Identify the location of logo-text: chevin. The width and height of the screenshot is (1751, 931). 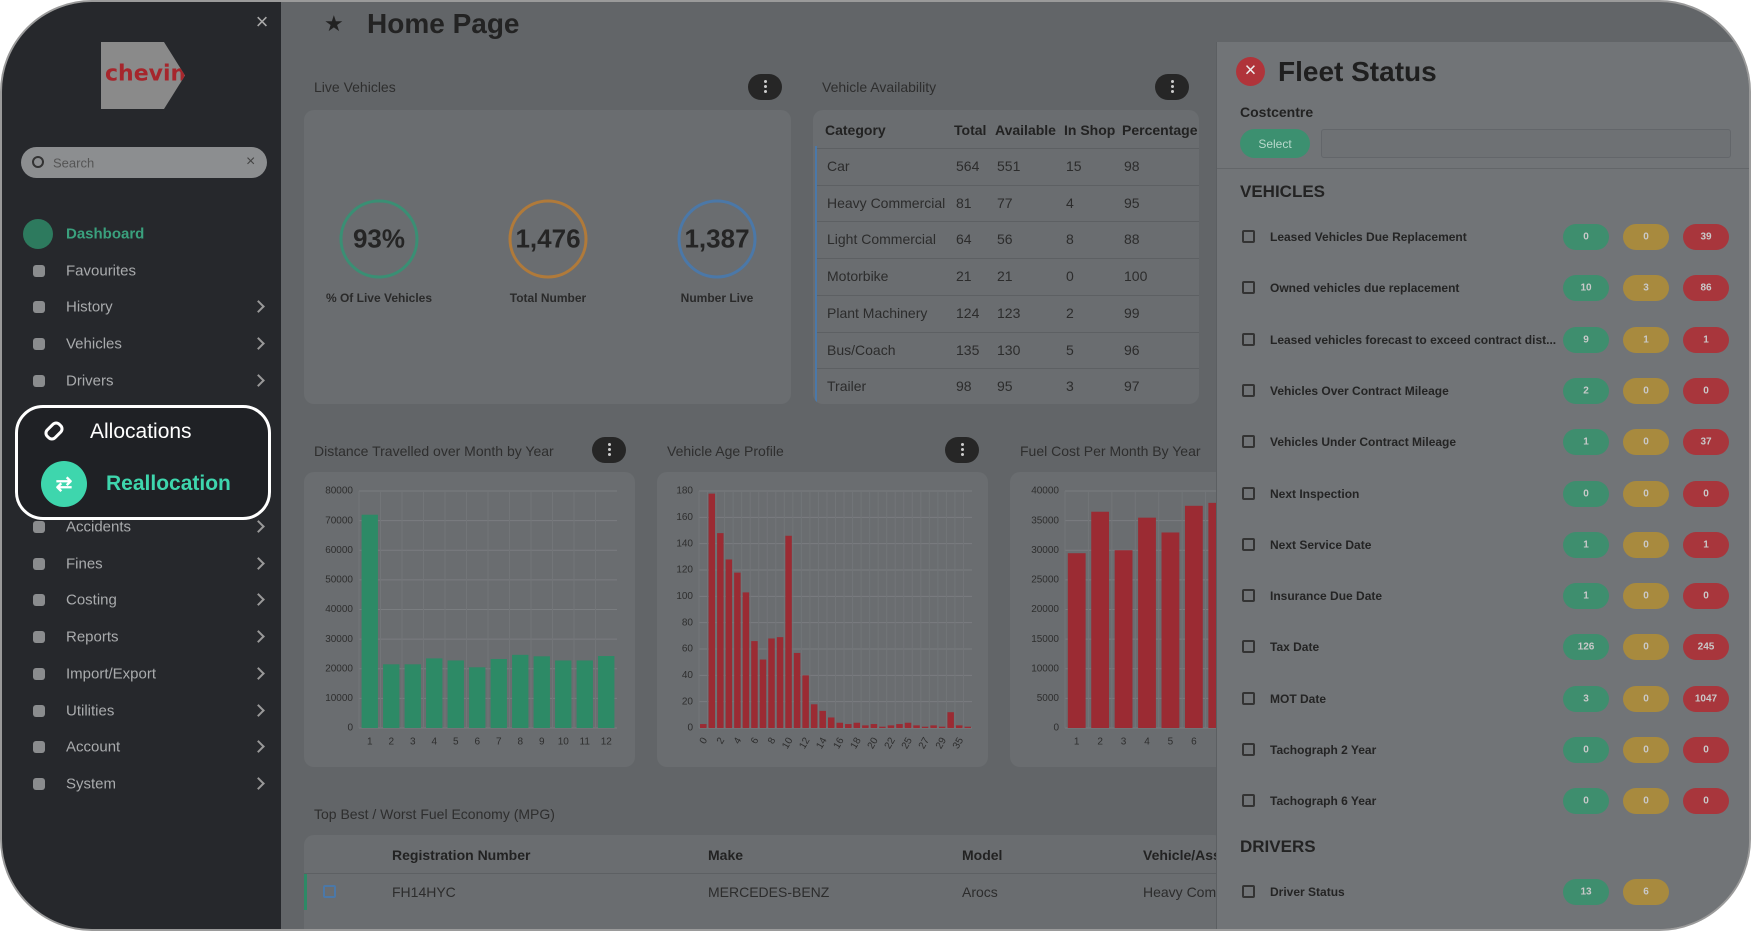
(146, 74).